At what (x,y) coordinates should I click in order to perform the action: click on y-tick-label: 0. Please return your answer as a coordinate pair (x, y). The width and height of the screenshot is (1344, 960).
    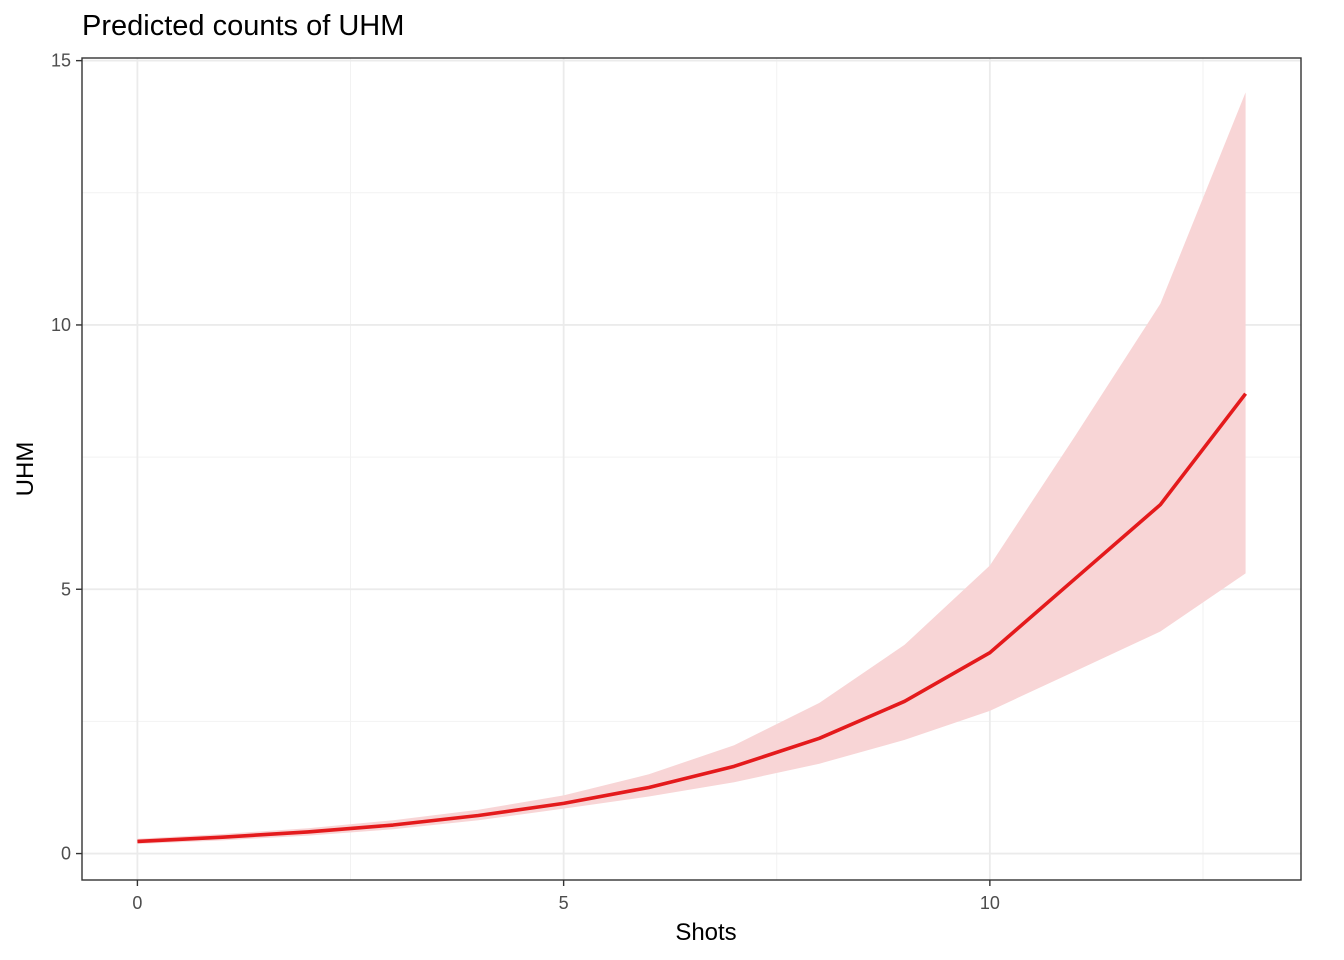
    Looking at the image, I should click on (66, 854).